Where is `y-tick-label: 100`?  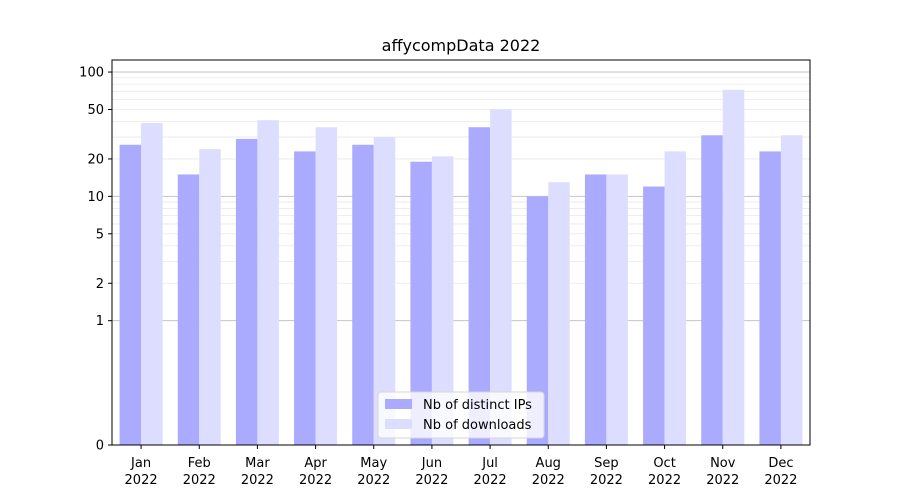
y-tick-label: 100 is located at coordinates (91, 73).